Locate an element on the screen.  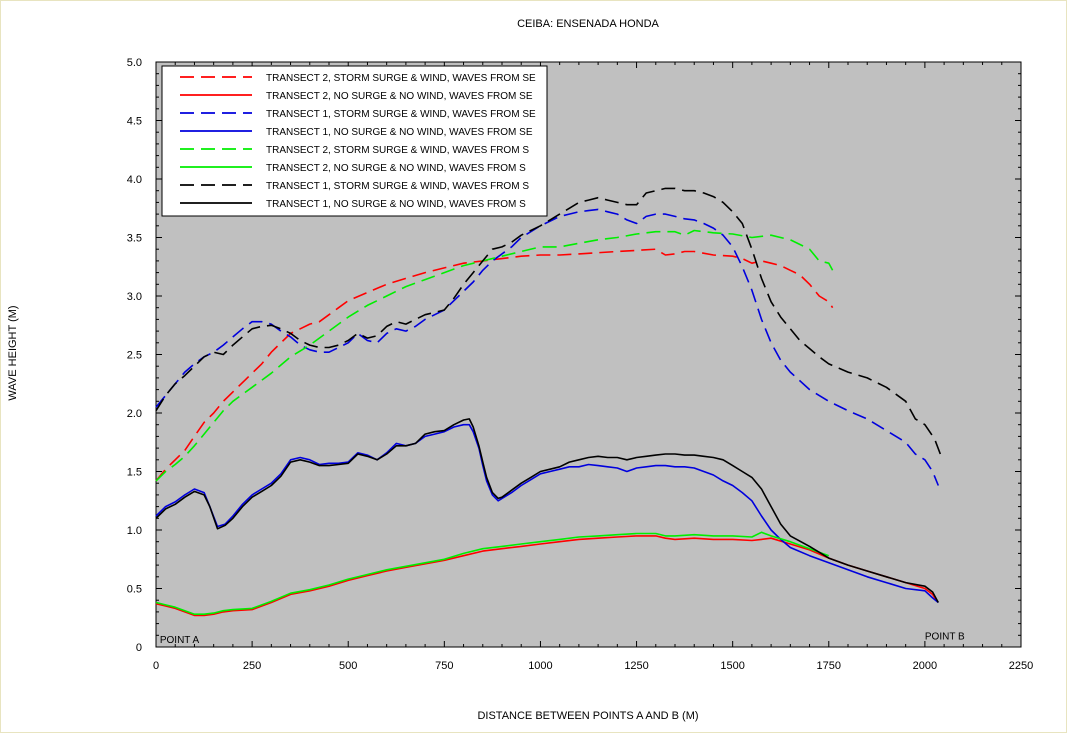
x-tick-label: 0 is located at coordinates (156, 666).